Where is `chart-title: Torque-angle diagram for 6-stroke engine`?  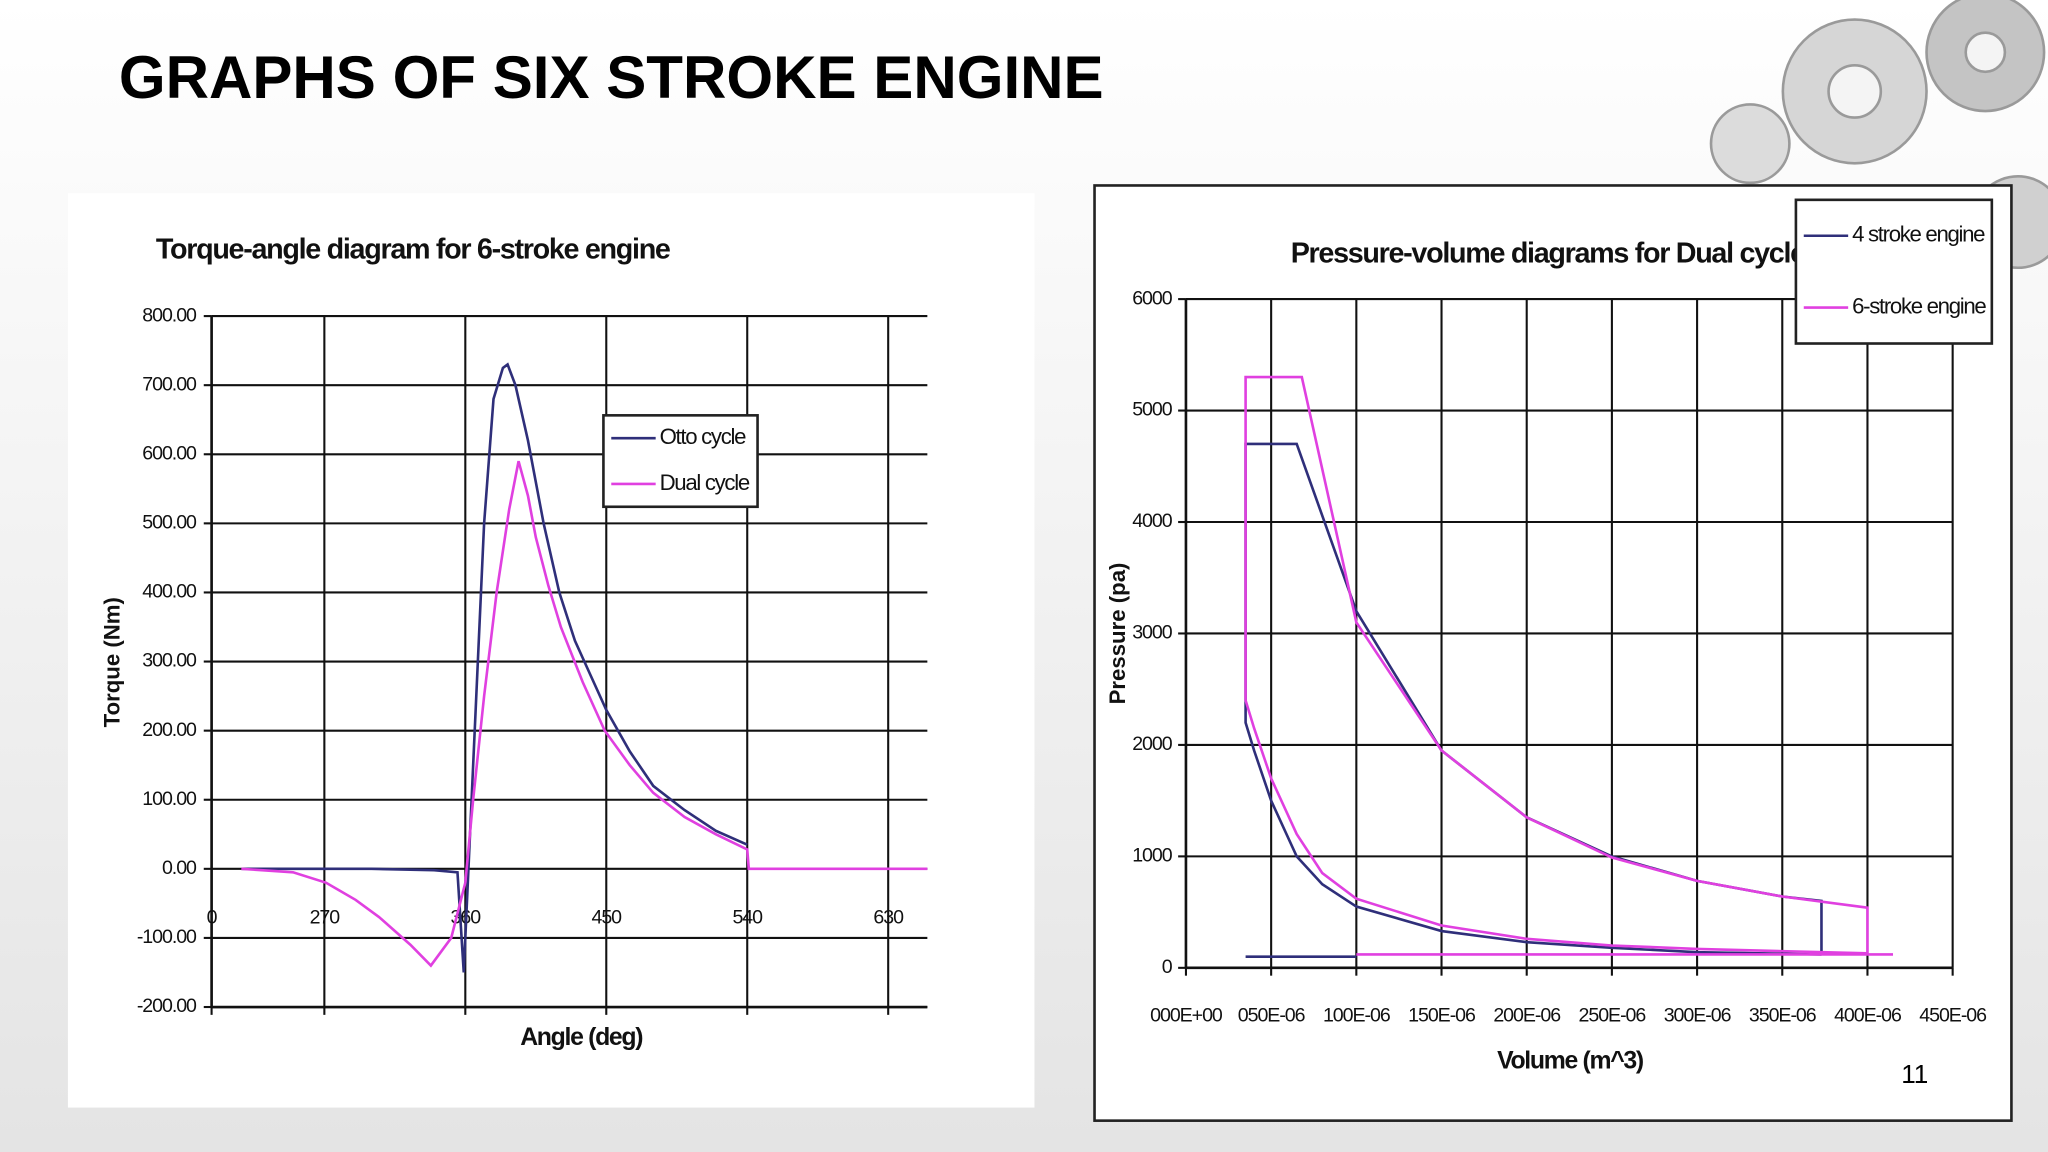 chart-title: Torque-angle diagram for 6-stroke engine is located at coordinates (413, 249).